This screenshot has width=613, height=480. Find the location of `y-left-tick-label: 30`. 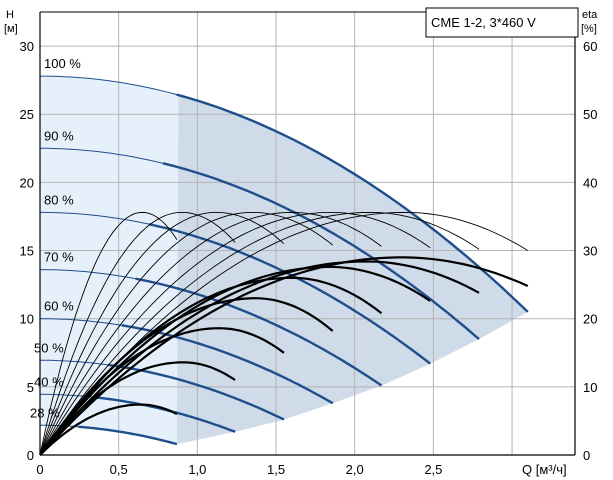

y-left-tick-label: 30 is located at coordinates (27, 46).